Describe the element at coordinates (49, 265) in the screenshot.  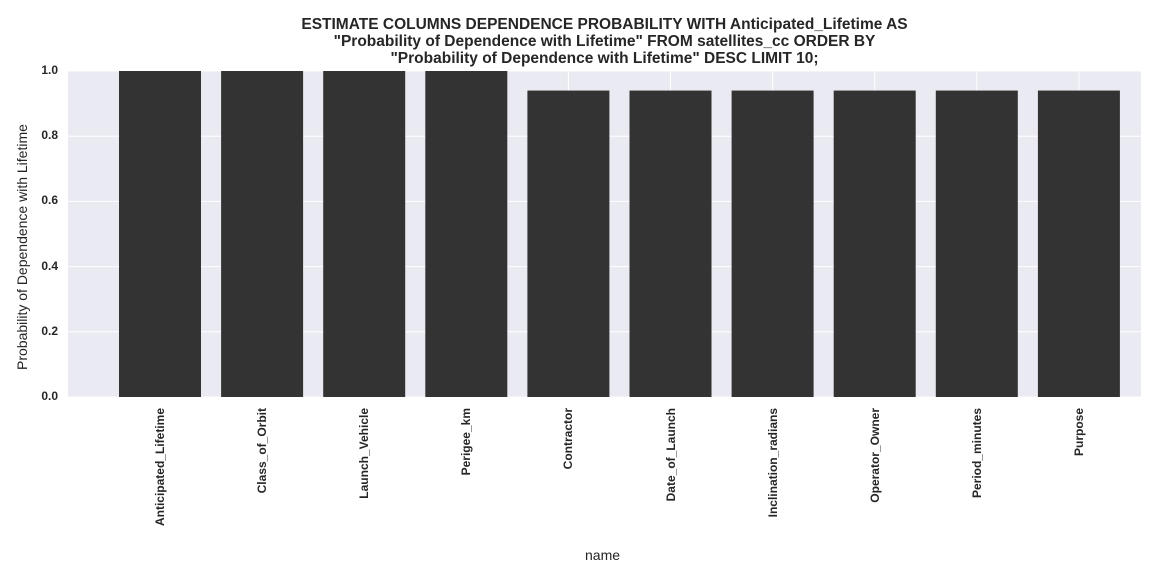
I see `y-tick-label: 0.4` at that location.